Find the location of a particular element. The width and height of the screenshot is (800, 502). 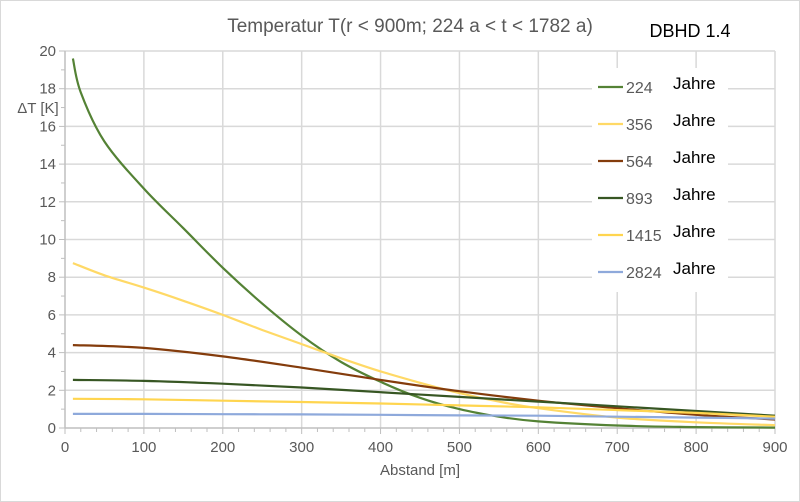

y-tick-label: 20 is located at coordinates (47, 51).